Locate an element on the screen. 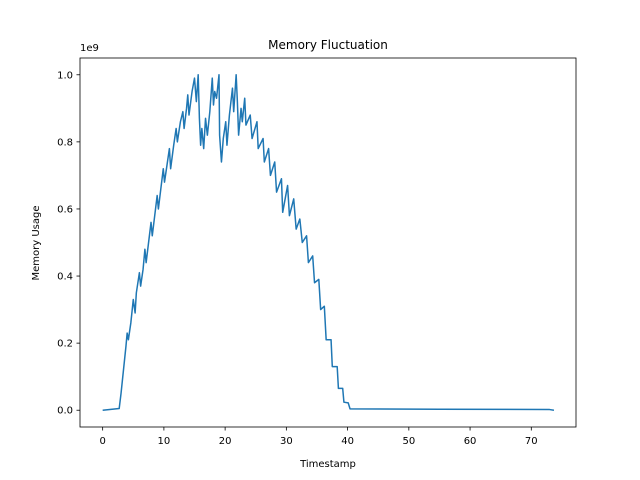 The image size is (640, 480). x-tick-label: 10 is located at coordinates (164, 441).